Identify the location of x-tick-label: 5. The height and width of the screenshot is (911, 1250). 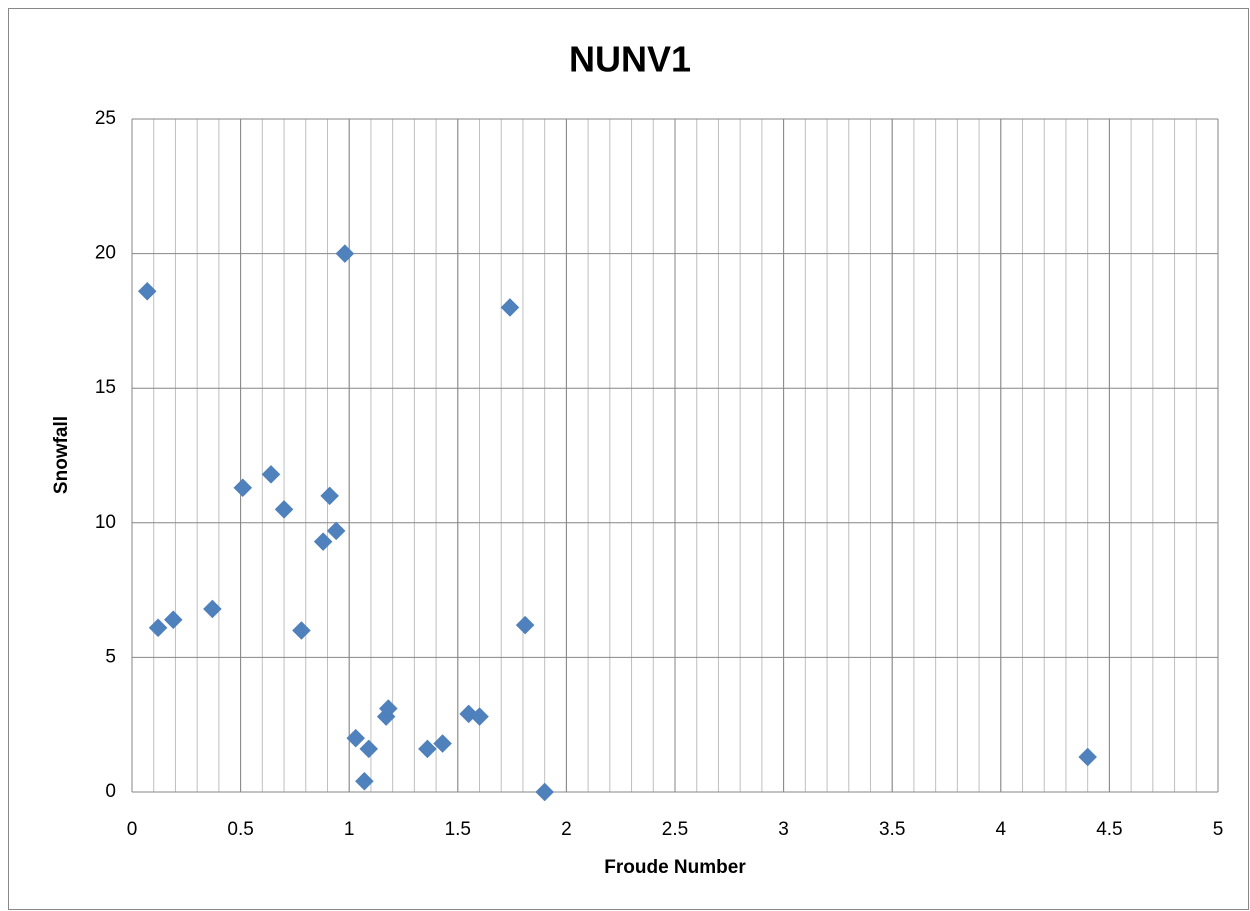
(1218, 829).